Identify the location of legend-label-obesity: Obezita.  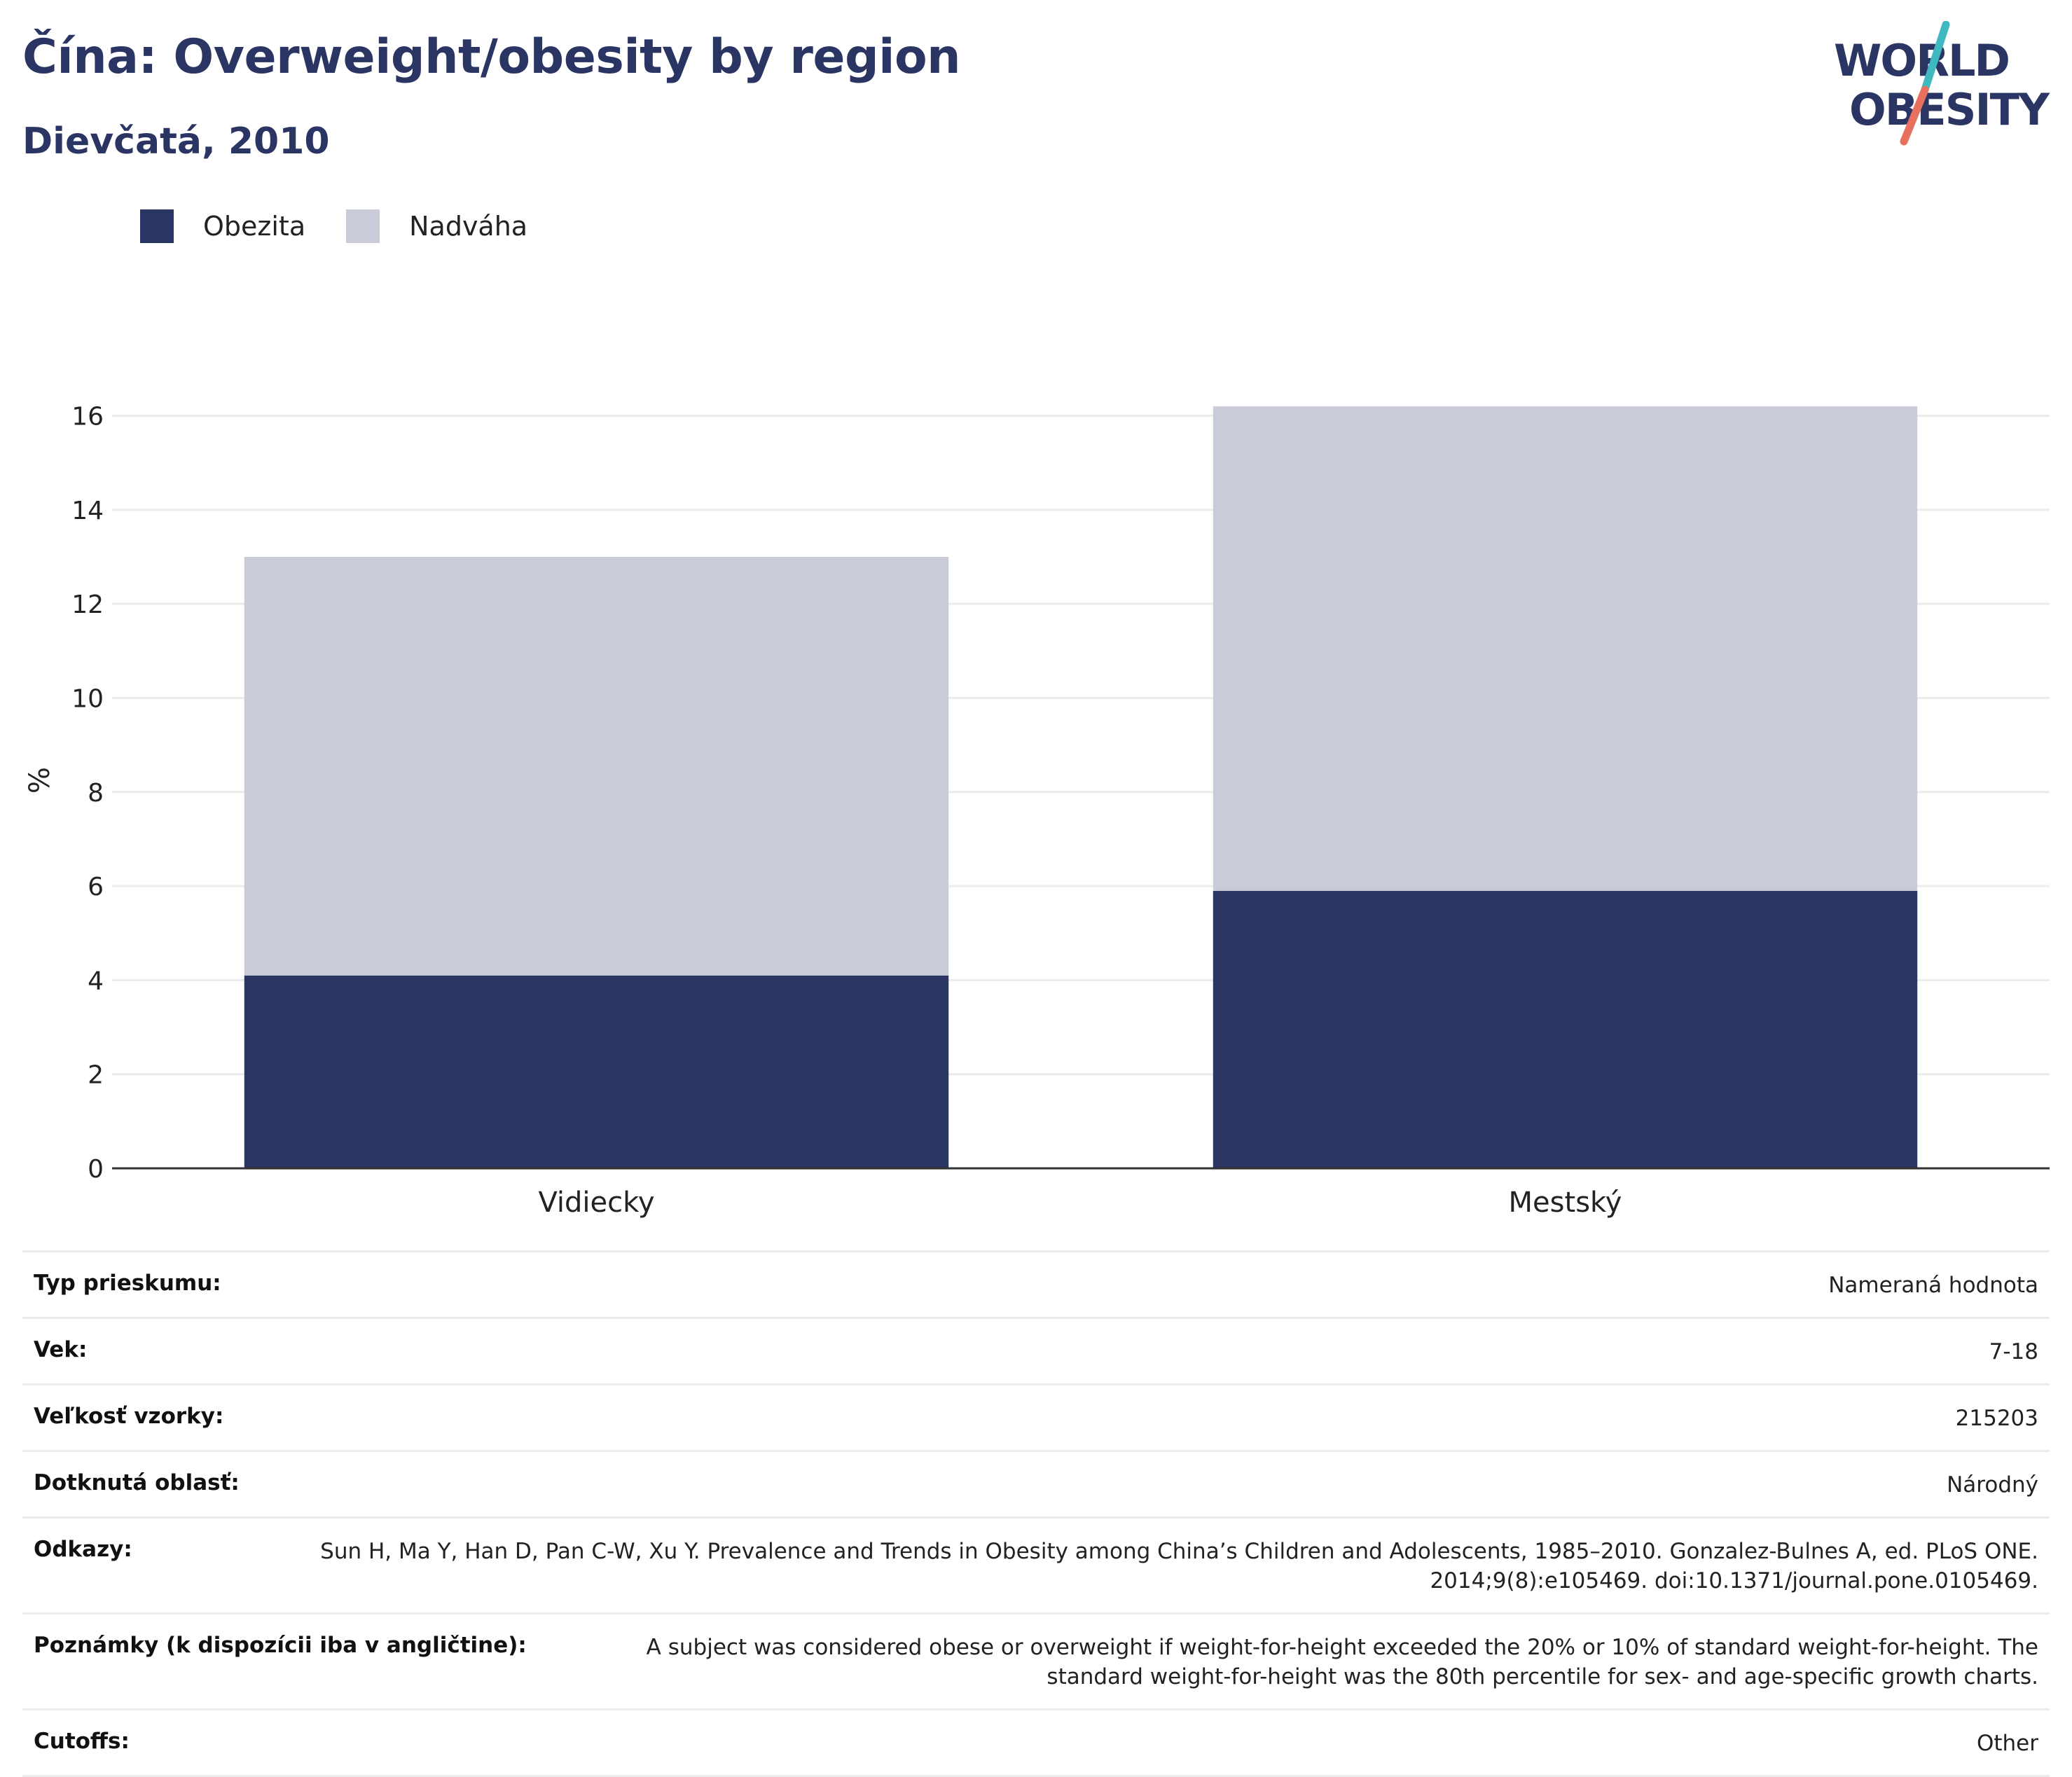
(255, 227).